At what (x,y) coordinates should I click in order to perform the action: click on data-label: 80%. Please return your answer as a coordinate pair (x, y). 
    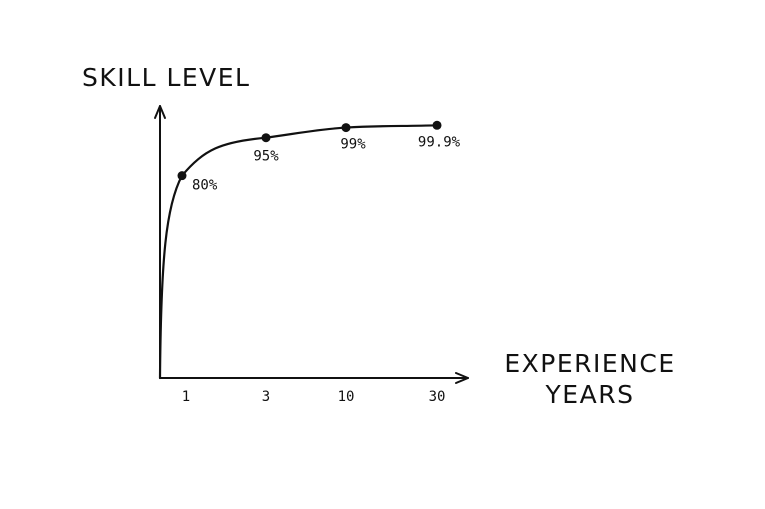
    Looking at the image, I should click on (205, 186).